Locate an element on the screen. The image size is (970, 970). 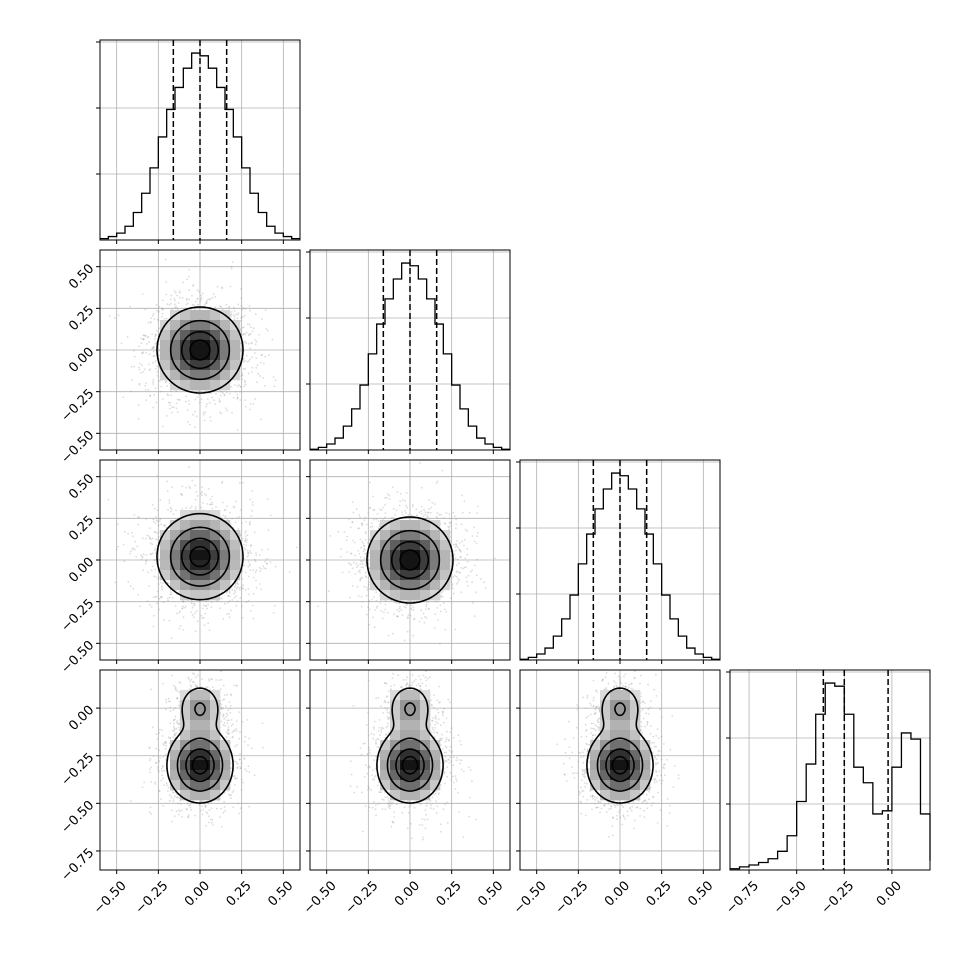
pair-1-0-grid is located at coordinates (200, 350).